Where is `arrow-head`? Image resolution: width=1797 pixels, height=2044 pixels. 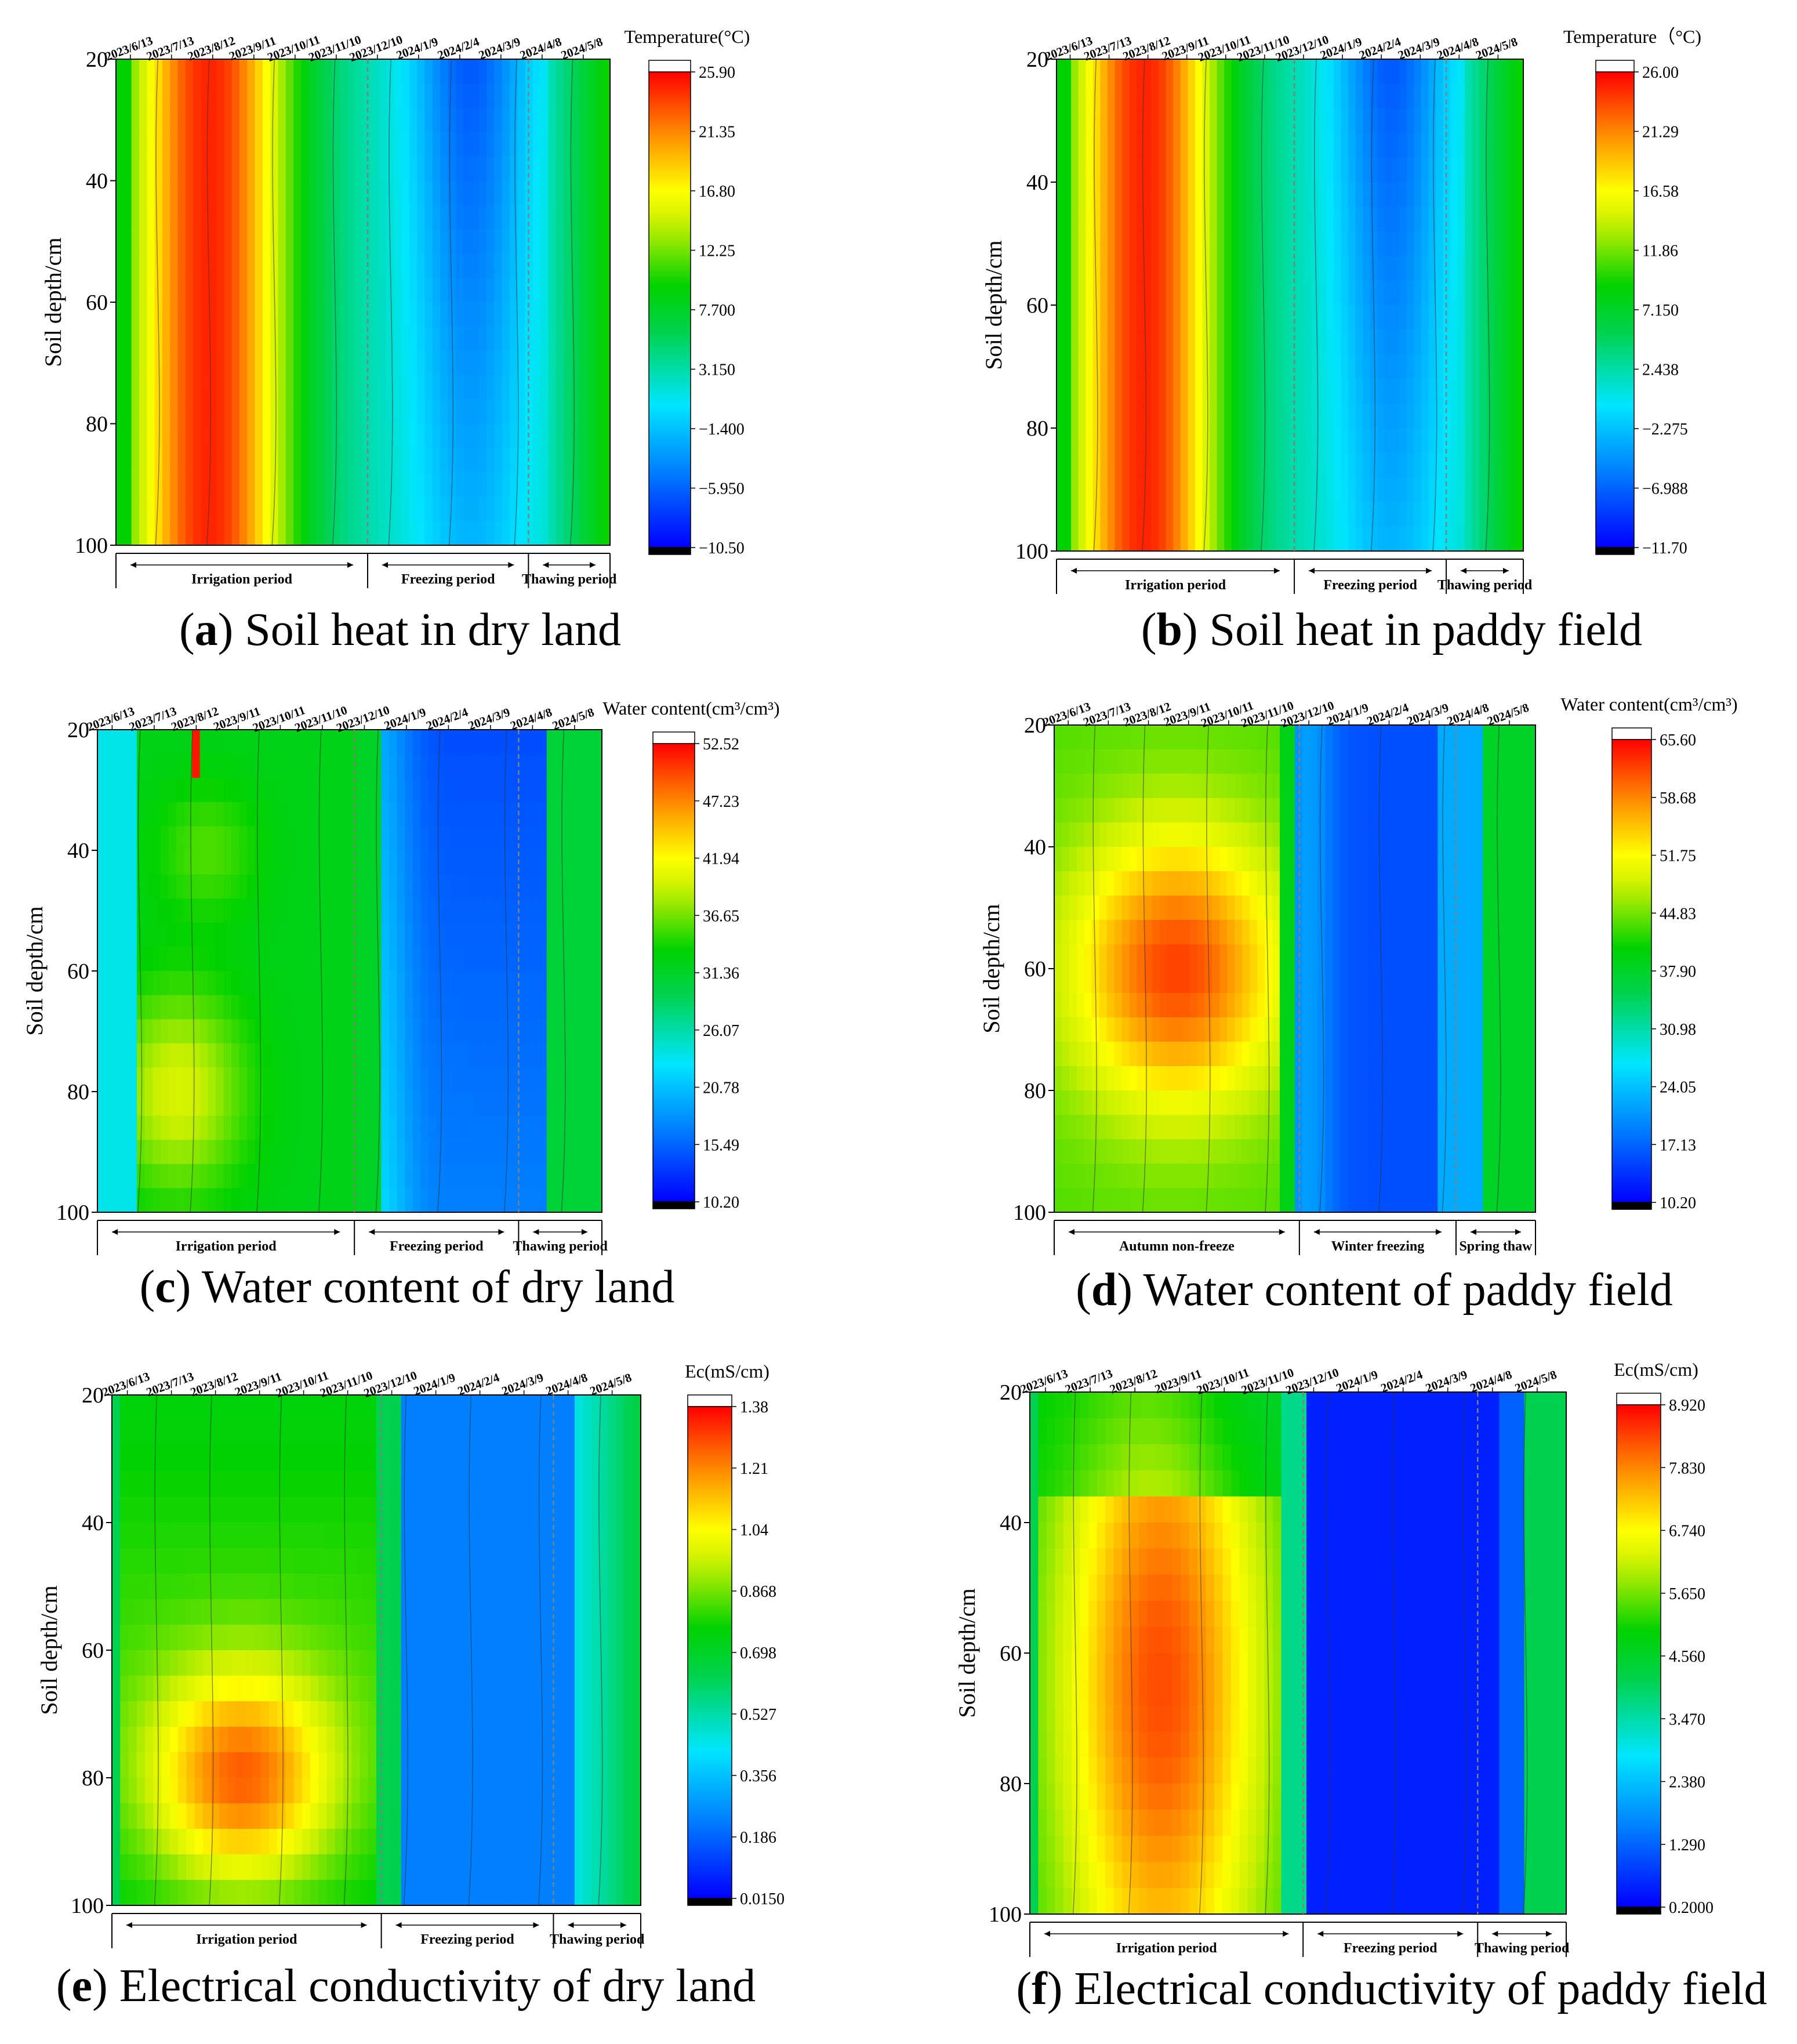
arrow-head is located at coordinates (1464, 571).